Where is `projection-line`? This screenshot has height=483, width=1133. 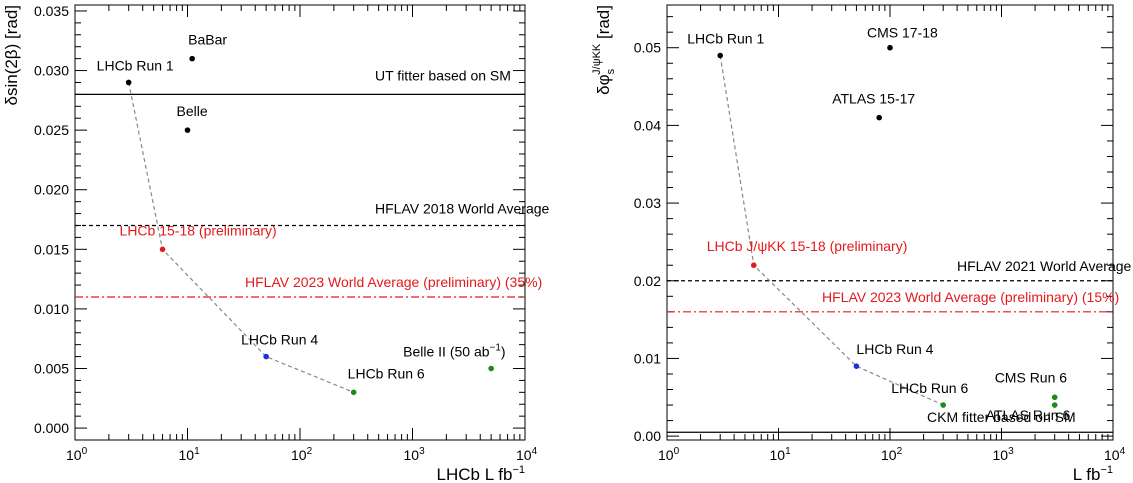 projection-line is located at coordinates (241, 237).